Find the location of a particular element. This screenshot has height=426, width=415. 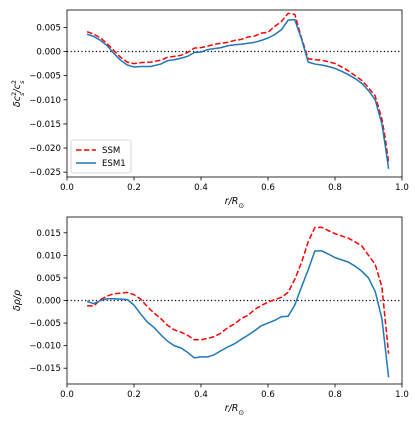

y-axis-label-text: δρ/ρ is located at coordinates (17, 300).